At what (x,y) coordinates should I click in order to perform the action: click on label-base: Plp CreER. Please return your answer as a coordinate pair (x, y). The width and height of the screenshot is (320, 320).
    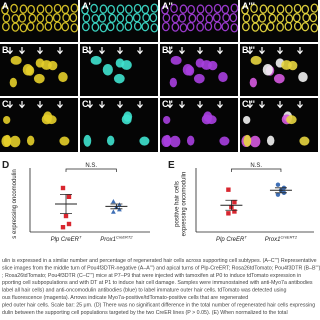
    Looking at the image, I should click on (230, 240).